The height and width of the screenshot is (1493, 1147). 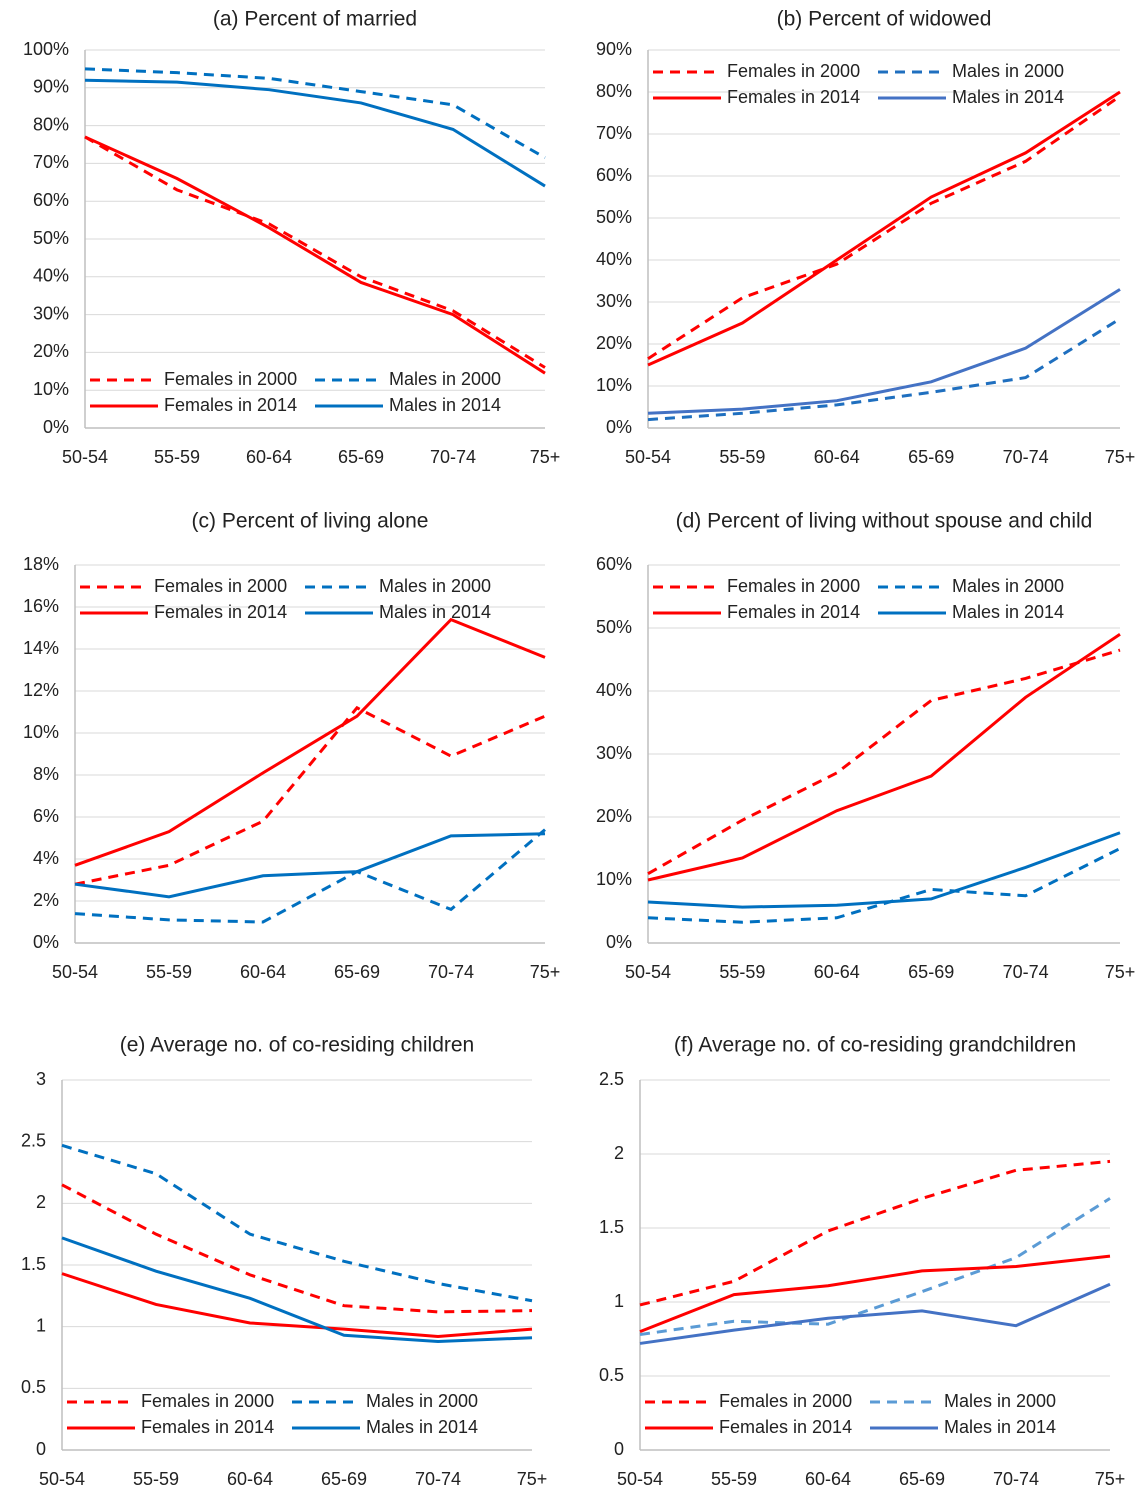 What do you see at coordinates (619, 1449) in the screenshot?
I see `y-tick-label: 0` at bounding box center [619, 1449].